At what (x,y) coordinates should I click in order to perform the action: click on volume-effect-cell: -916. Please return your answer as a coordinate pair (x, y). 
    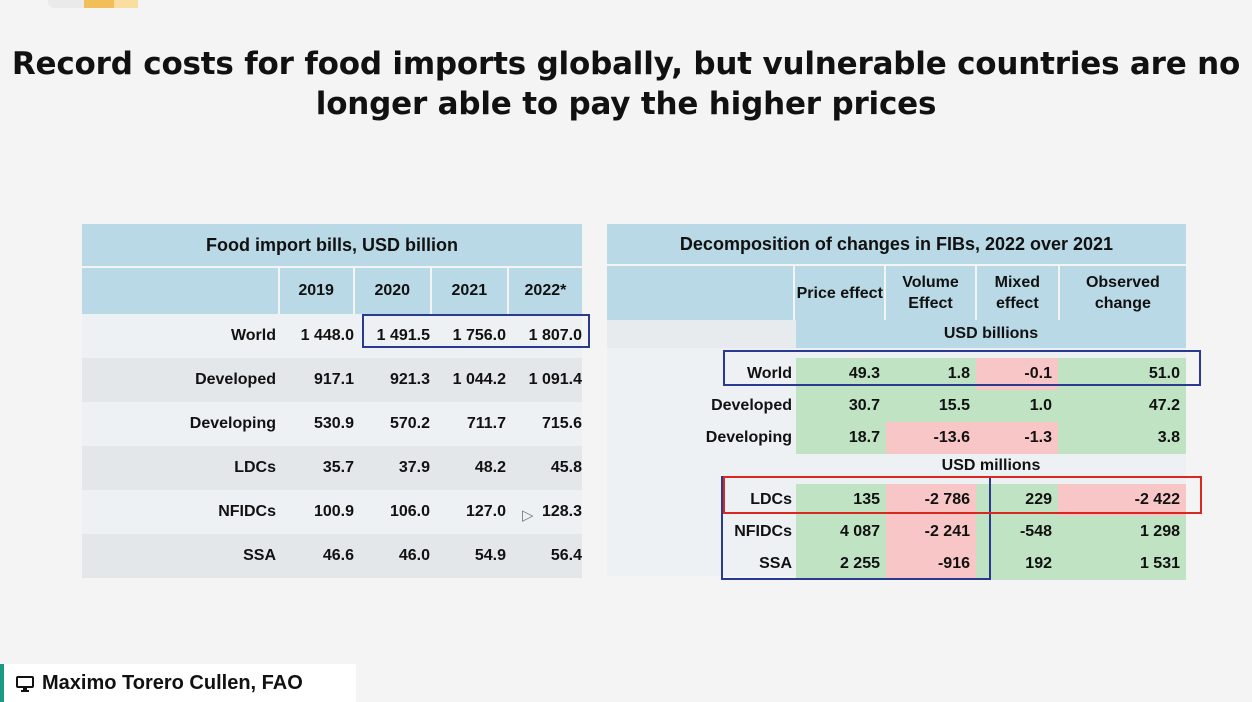
    Looking at the image, I should click on (931, 564).